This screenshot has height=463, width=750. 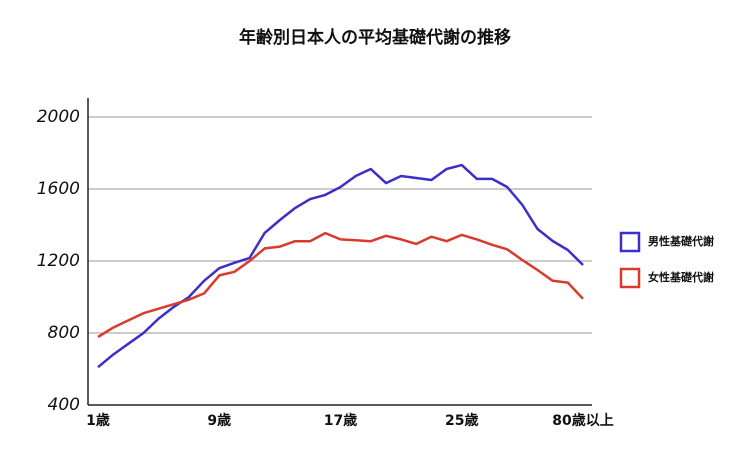 I want to click on y-tick-label: 1200, so click(x=58, y=261).